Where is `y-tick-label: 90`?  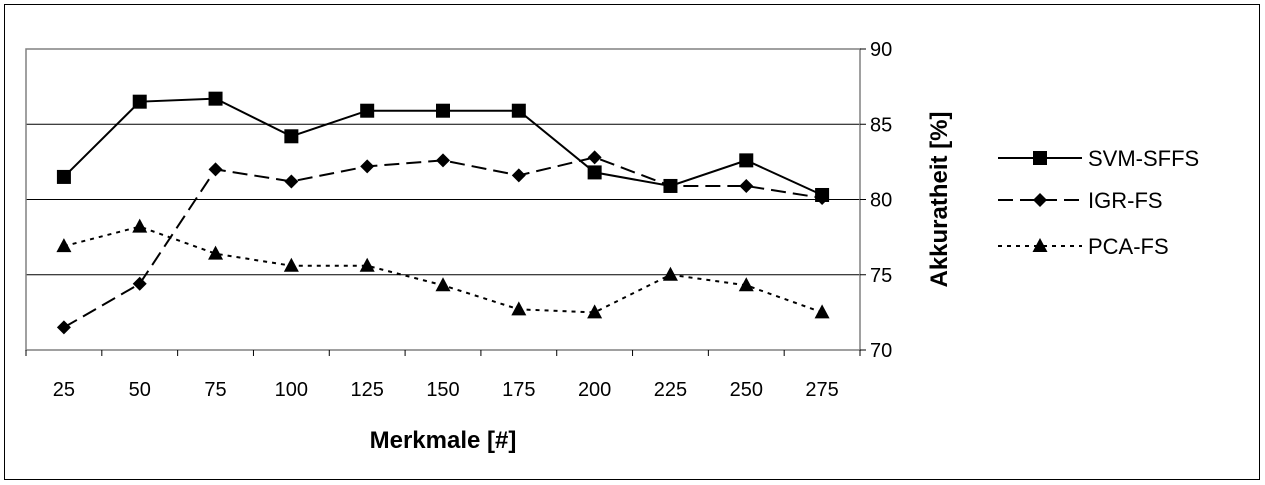 y-tick-label: 90 is located at coordinates (881, 50).